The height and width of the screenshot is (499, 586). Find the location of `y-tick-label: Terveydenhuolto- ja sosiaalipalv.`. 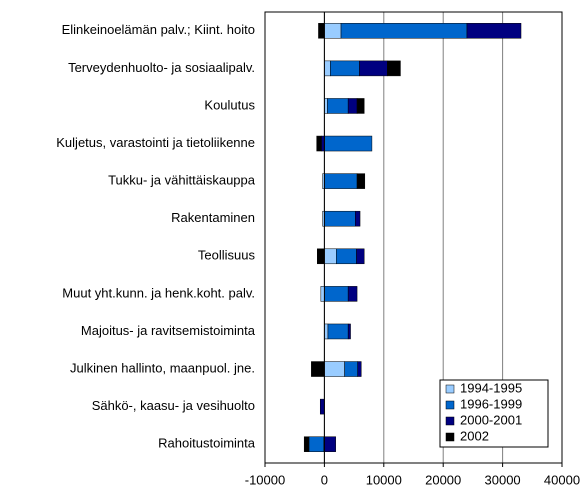

y-tick-label: Terveydenhuolto- ja sosiaalipalv. is located at coordinates (161, 67).